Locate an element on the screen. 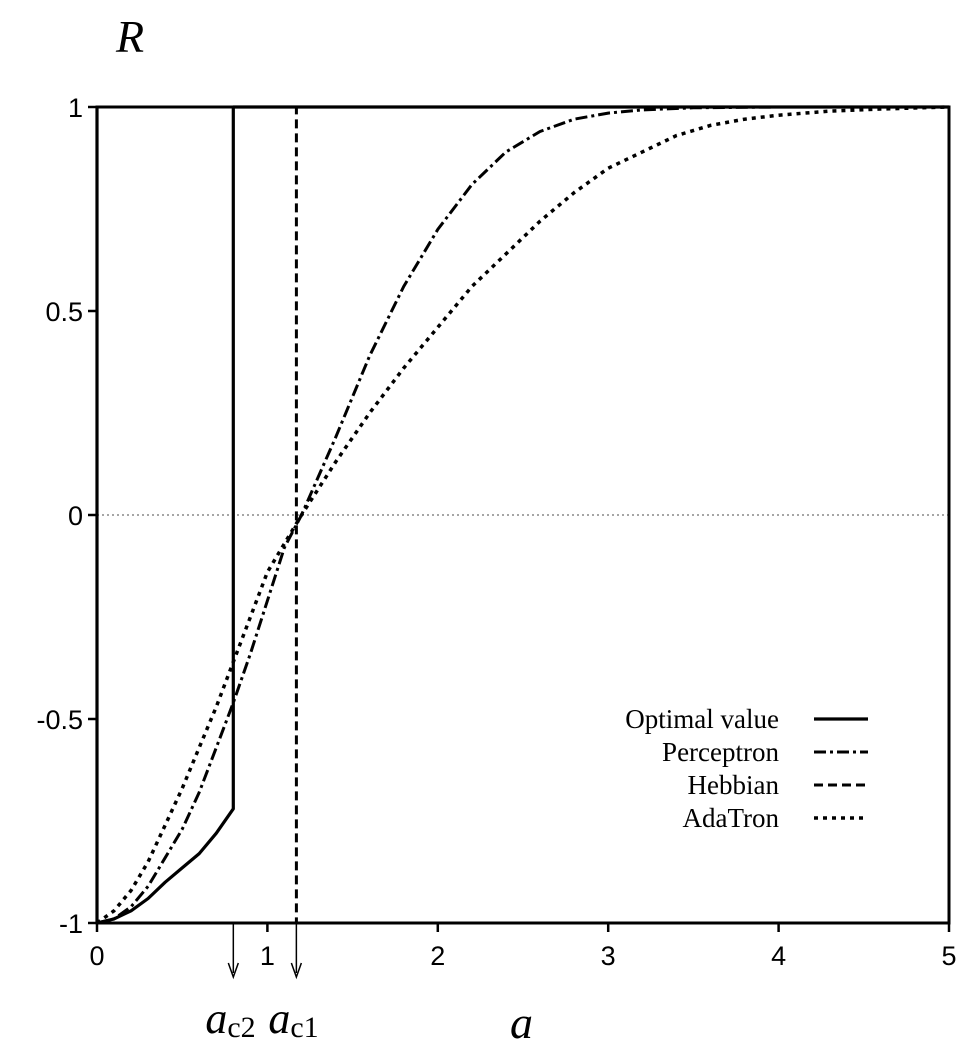 The image size is (963, 1057). annotation-label-c2: ac2 is located at coordinates (230, 1019).